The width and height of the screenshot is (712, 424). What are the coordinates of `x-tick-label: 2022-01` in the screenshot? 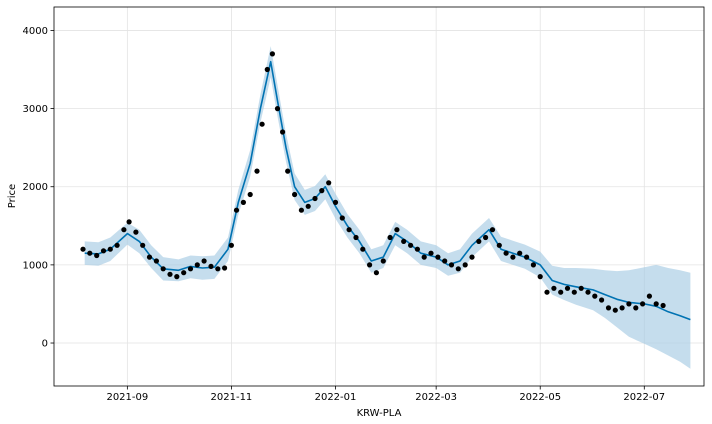 It's located at (336, 397).